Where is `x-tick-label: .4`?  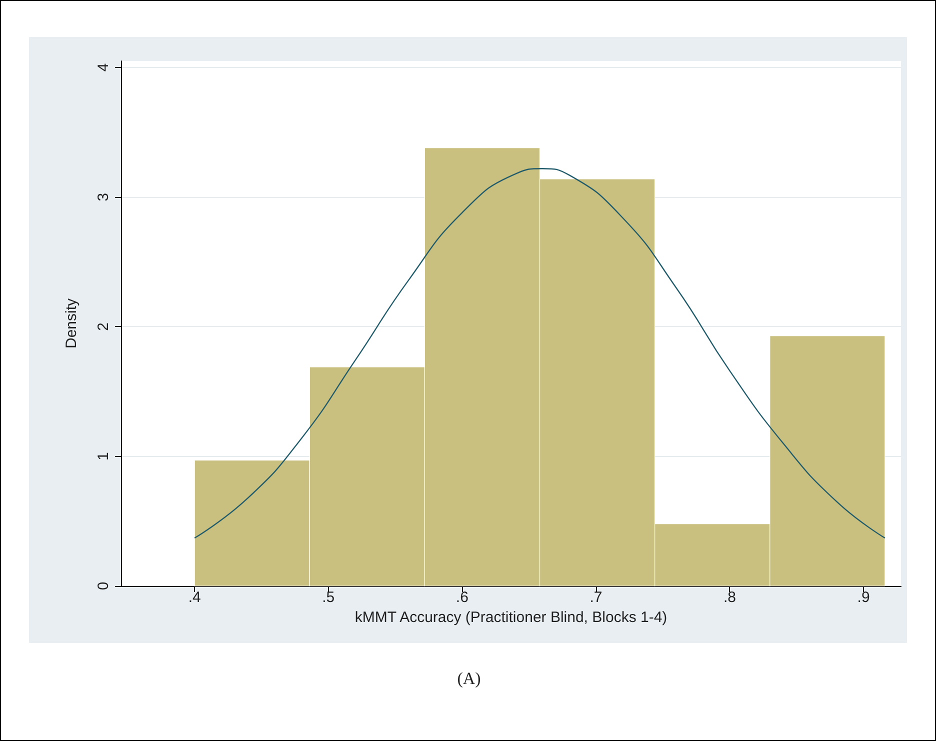
x-tick-label: .4 is located at coordinates (194, 597).